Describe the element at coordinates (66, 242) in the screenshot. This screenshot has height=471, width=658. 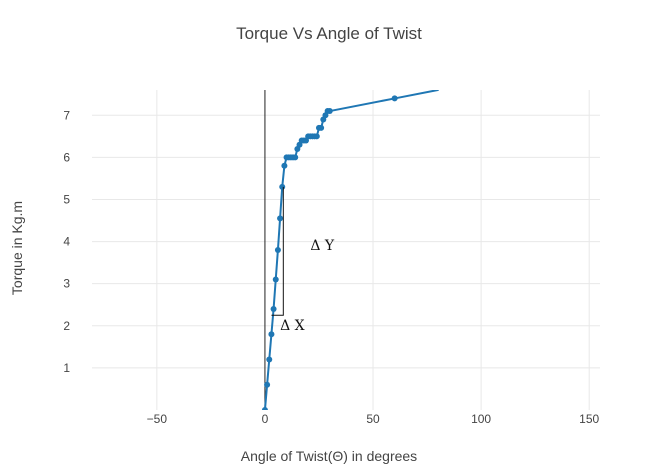
I see `y-tick-label: 4` at that location.